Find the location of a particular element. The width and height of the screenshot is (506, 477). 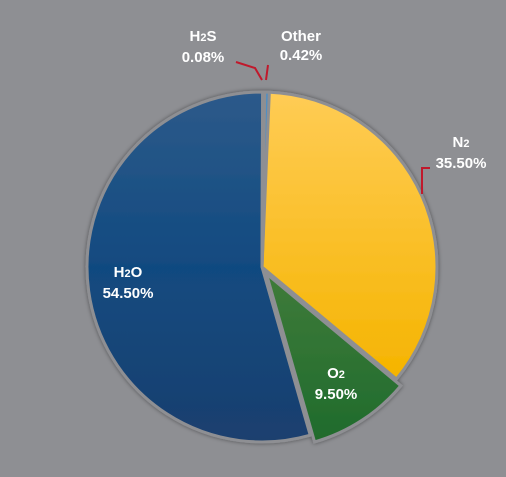

slice-value-other: 0.42% is located at coordinates (301, 55).